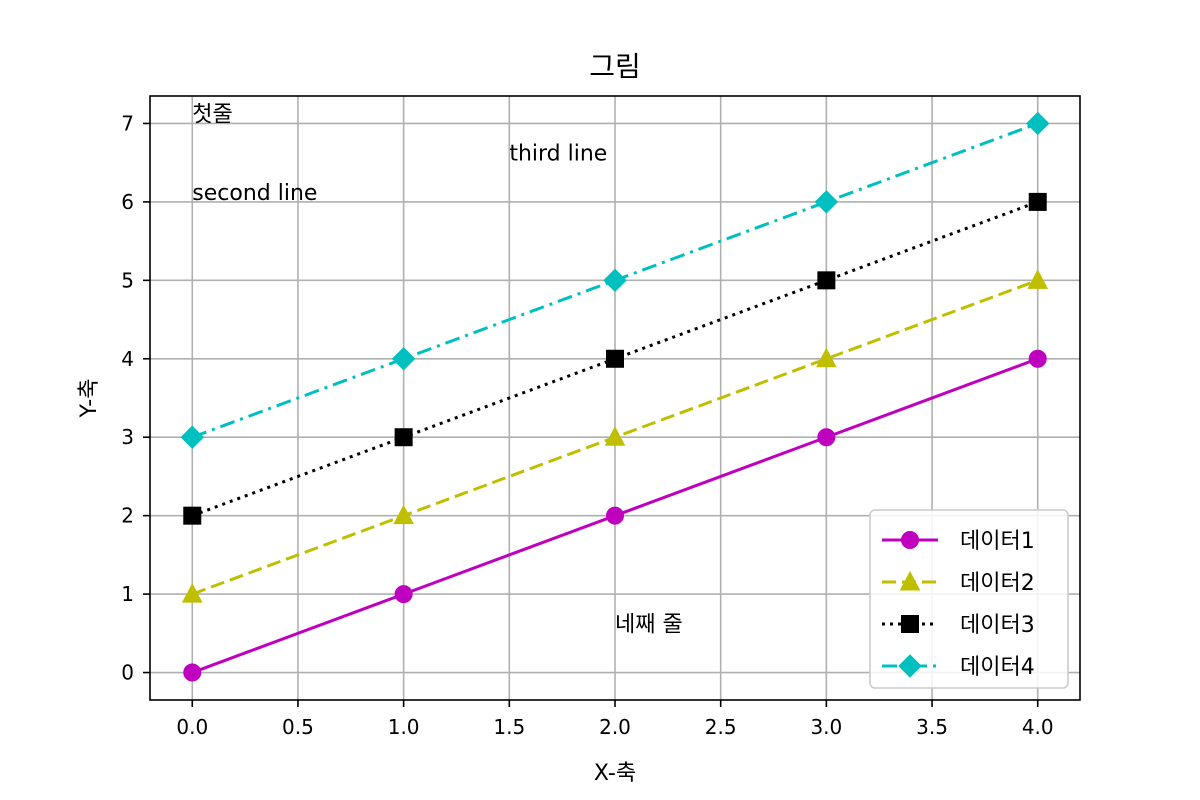 Image resolution: width=1200 pixels, height=800 pixels. Describe the element at coordinates (958, 583) in the screenshot. I see `legend-entry: 데이터2` at that location.